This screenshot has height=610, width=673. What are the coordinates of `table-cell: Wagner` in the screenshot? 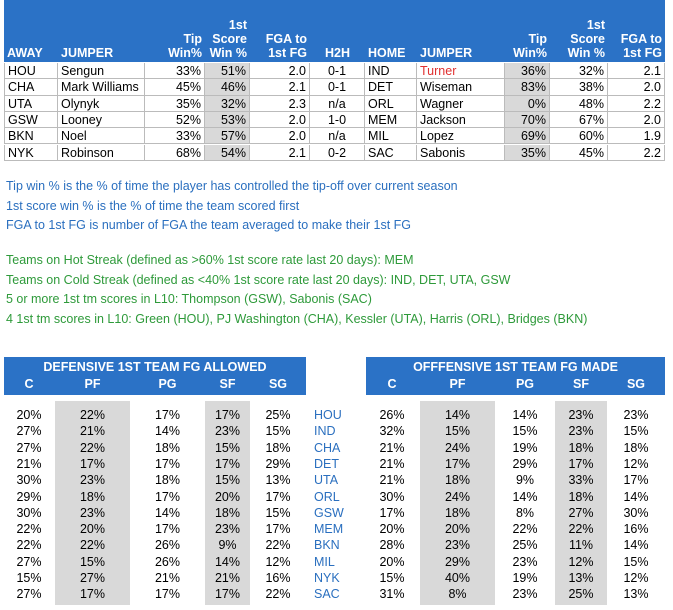 It's located at (461, 103).